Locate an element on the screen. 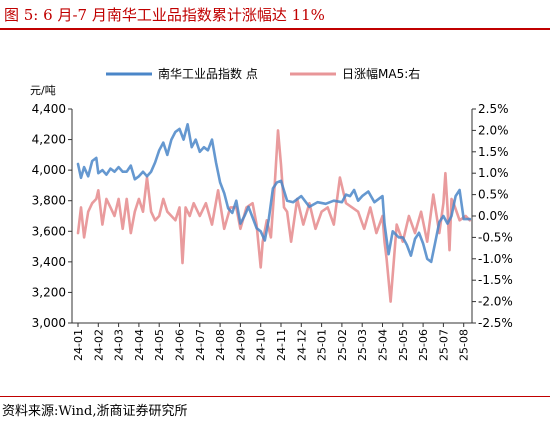  x-tick-label: 25-01 is located at coordinates (322, 345).